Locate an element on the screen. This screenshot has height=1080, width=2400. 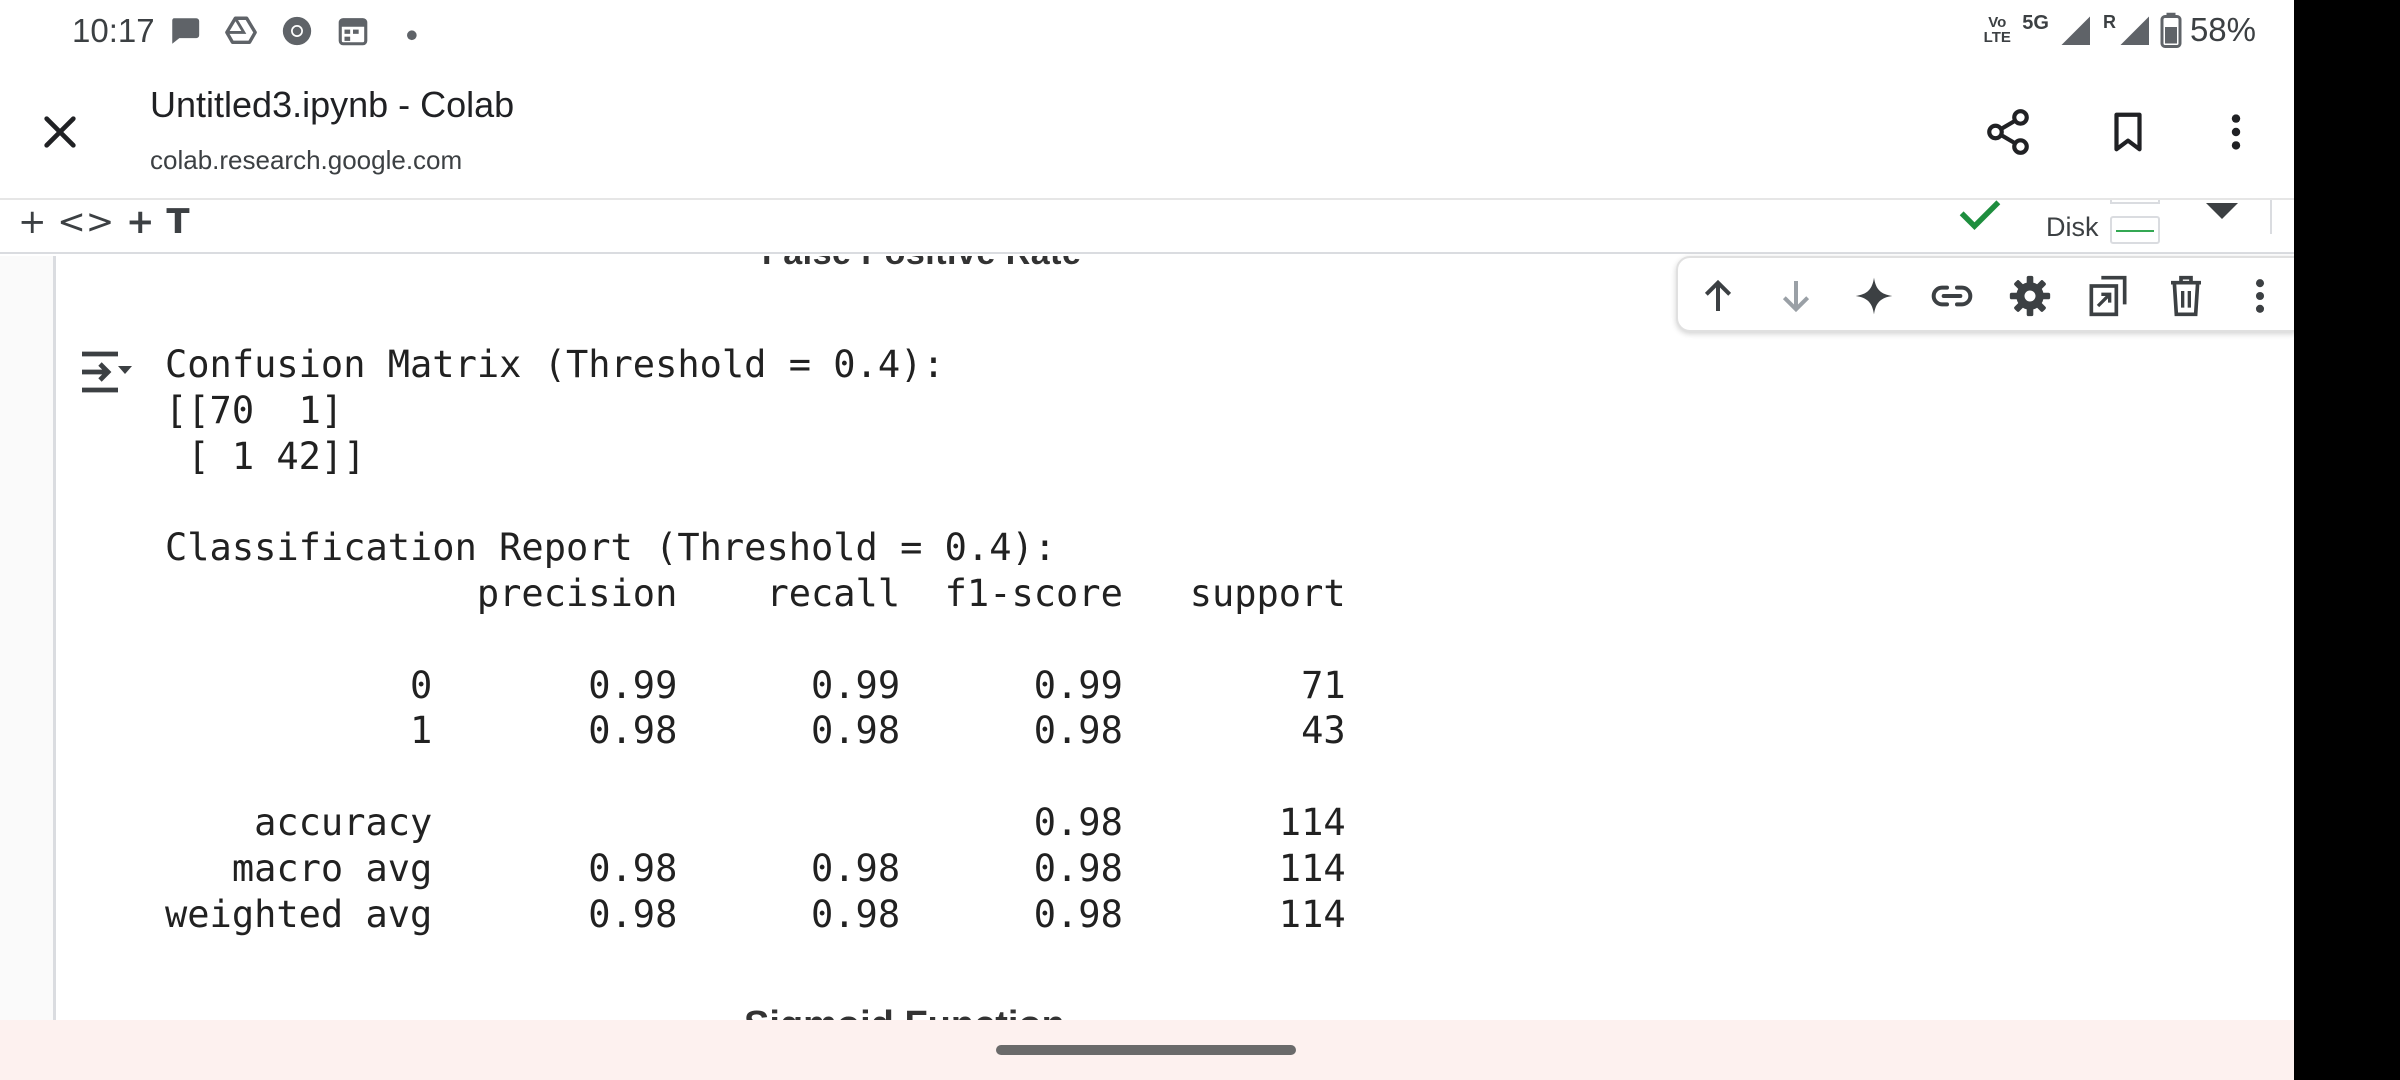
battery-percent: 58% is located at coordinates (2222, 29).